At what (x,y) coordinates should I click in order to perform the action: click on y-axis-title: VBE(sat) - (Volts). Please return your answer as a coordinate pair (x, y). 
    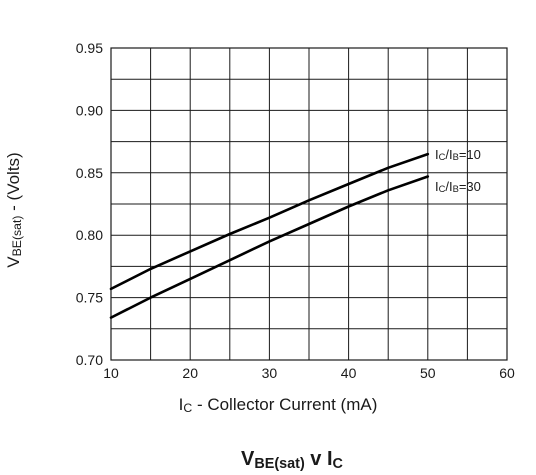
    Looking at the image, I should click on (14, 209).